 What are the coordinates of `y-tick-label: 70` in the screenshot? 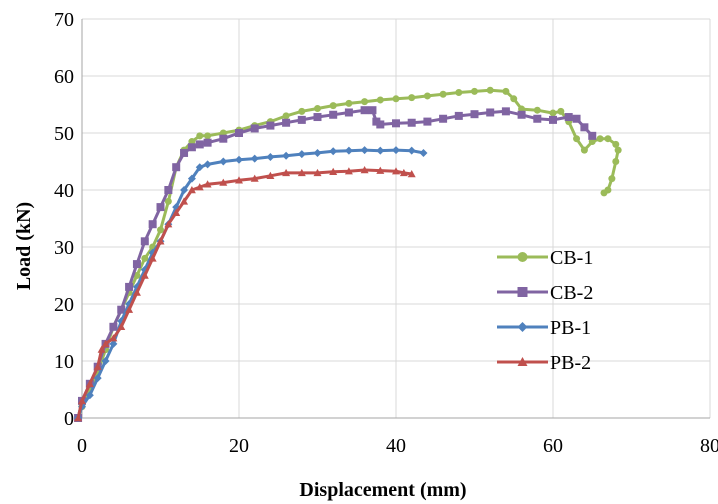 It's located at (64, 20).